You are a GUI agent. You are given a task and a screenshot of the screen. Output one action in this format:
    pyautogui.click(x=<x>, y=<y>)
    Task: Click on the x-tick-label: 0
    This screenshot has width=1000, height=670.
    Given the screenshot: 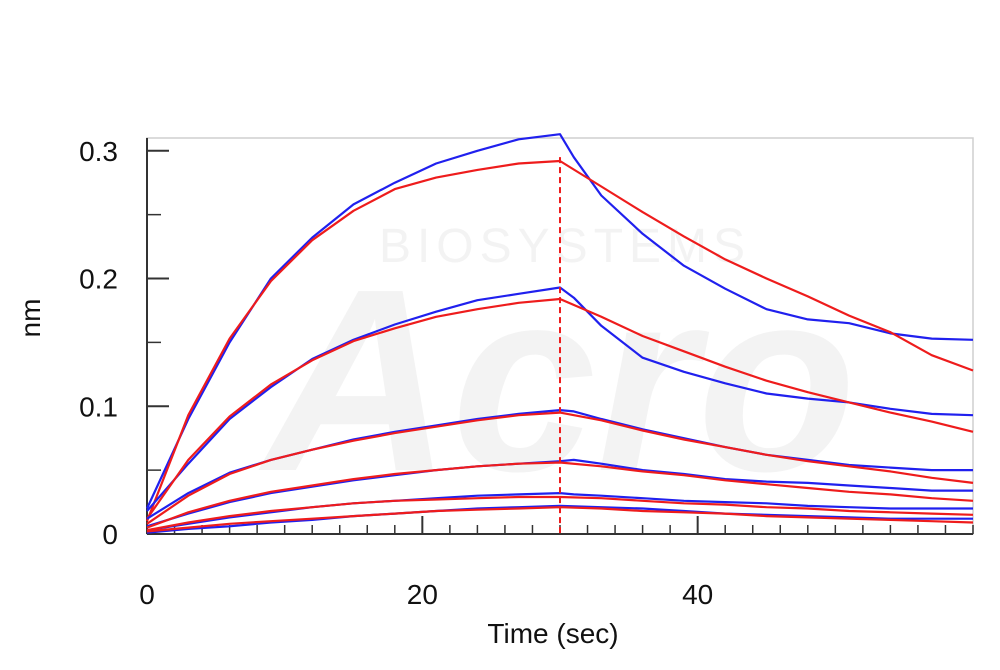 What is the action you would take?
    pyautogui.click(x=147, y=594)
    